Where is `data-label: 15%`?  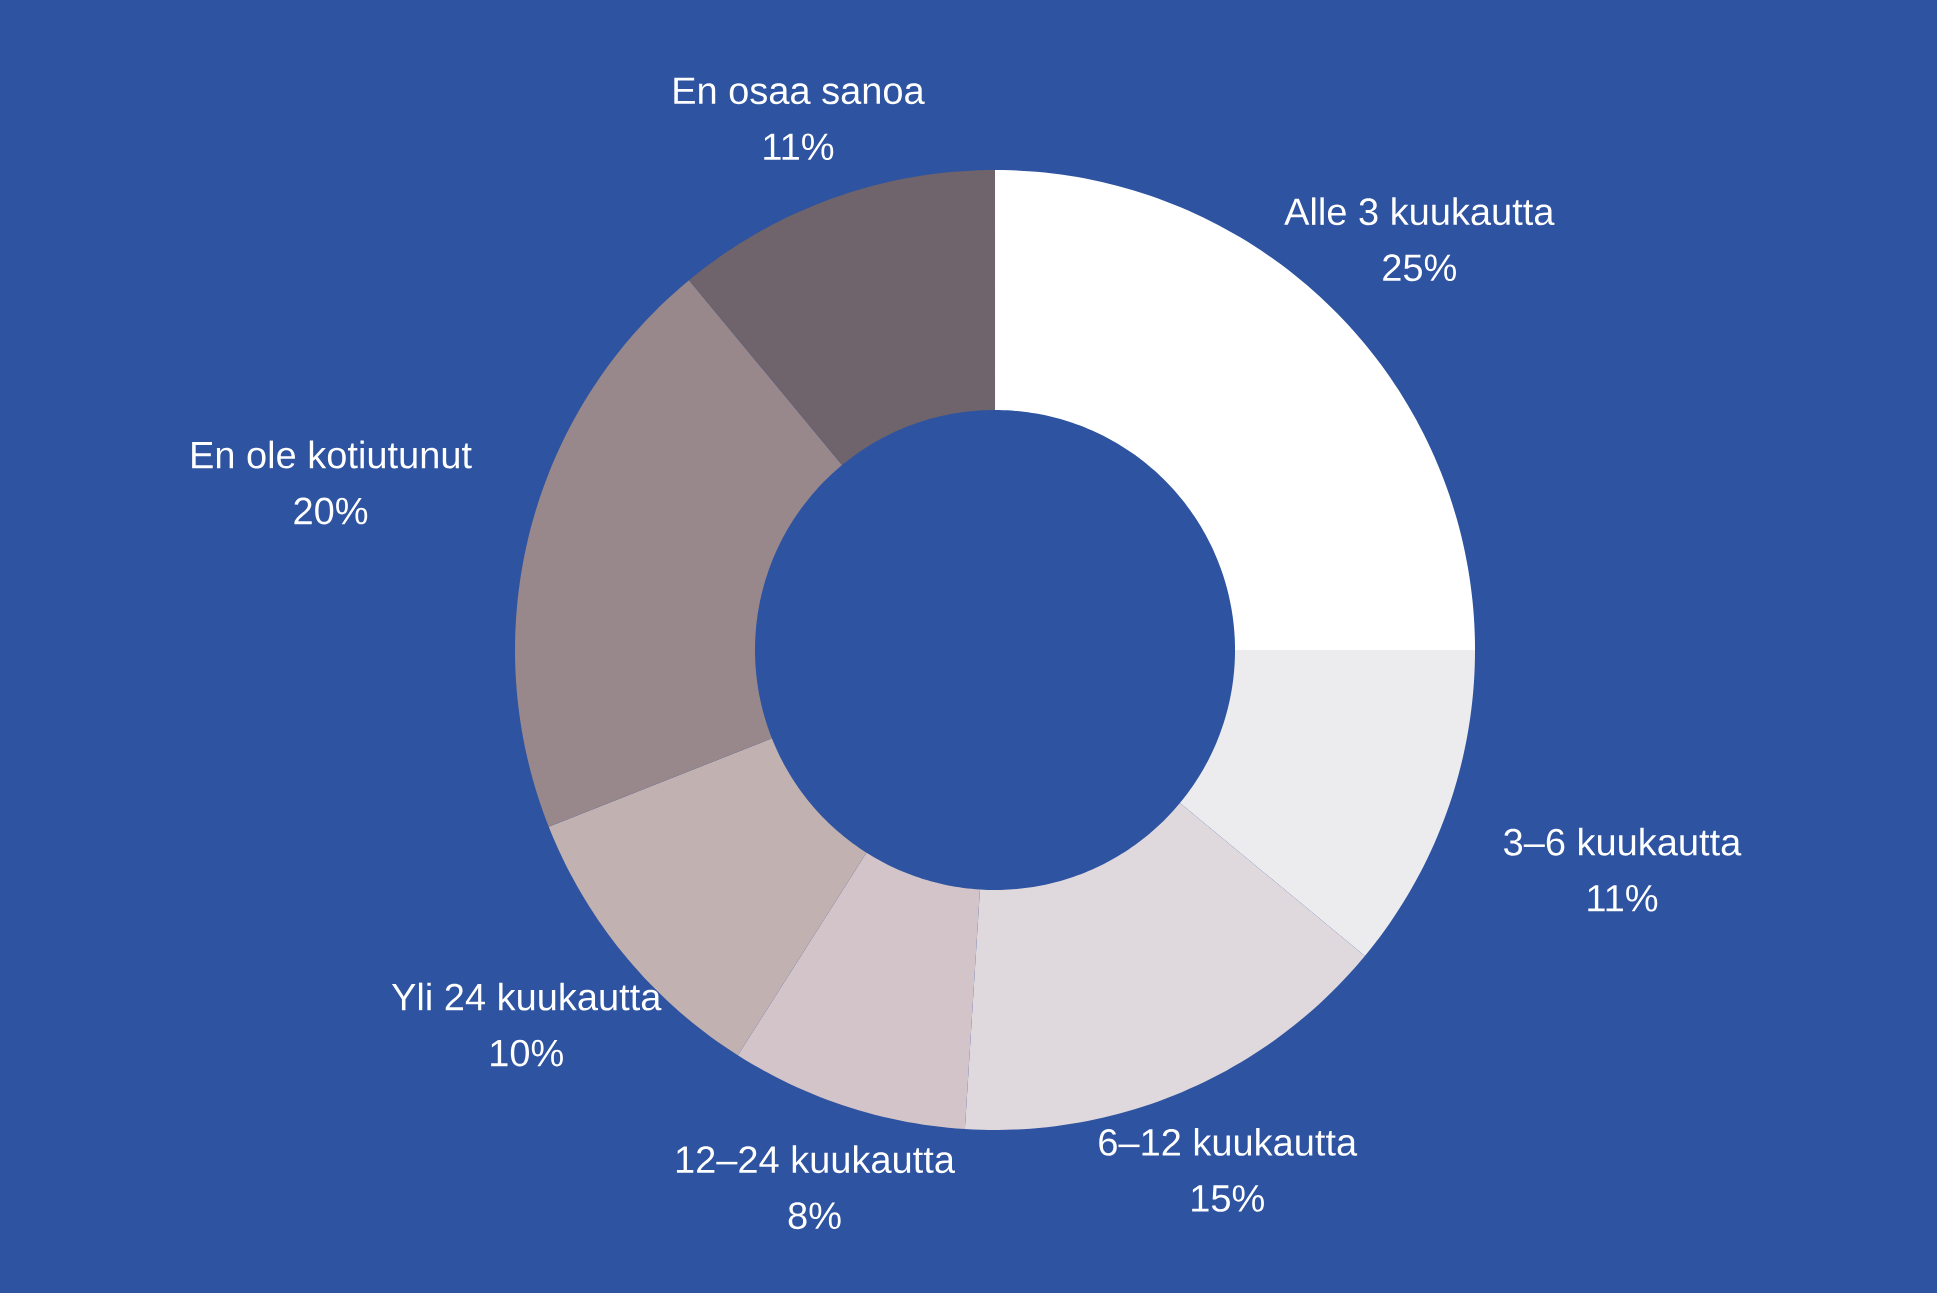 data-label: 15% is located at coordinates (1228, 1198).